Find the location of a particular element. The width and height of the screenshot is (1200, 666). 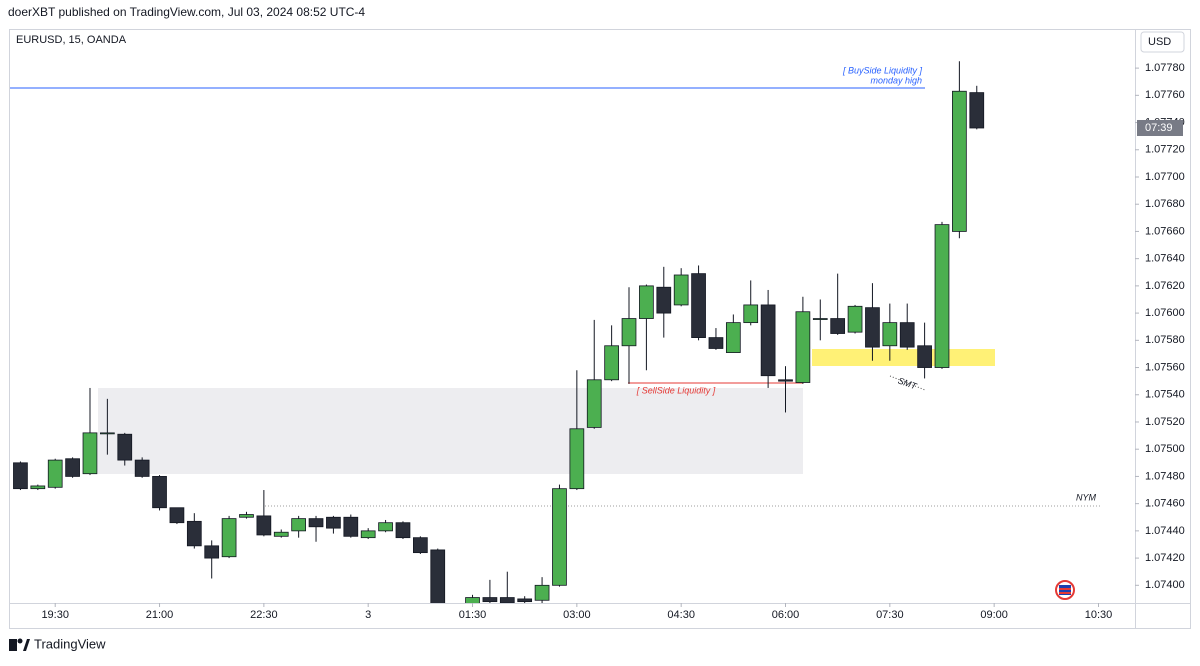

y-tick-label: 1.07600 is located at coordinates (1165, 313).